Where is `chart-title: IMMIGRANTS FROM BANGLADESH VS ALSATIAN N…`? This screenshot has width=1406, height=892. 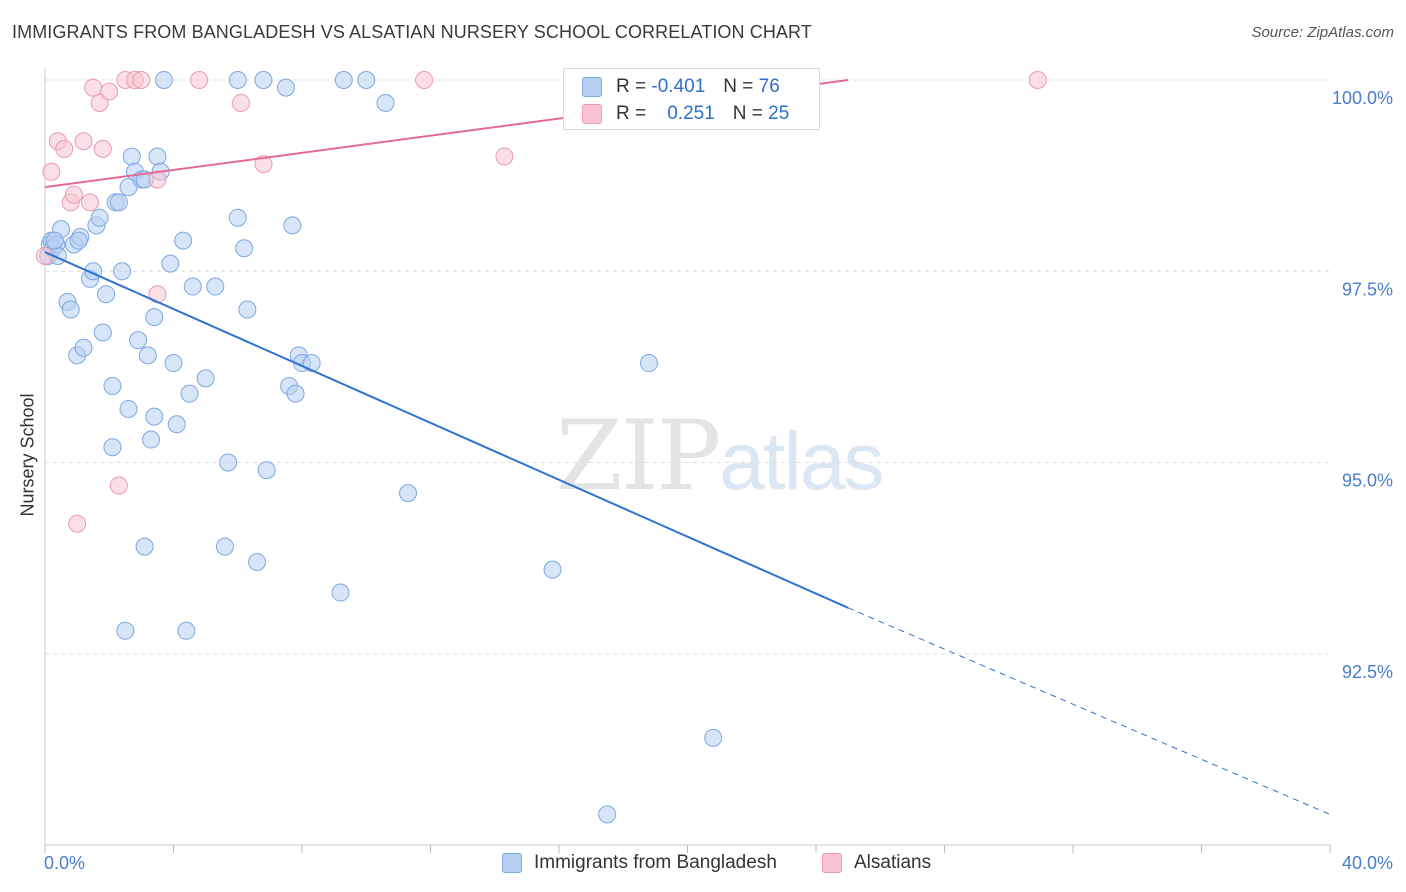
chart-title: IMMIGRANTS FROM BANGLADESH VS ALSATIAN N… is located at coordinates (412, 32).